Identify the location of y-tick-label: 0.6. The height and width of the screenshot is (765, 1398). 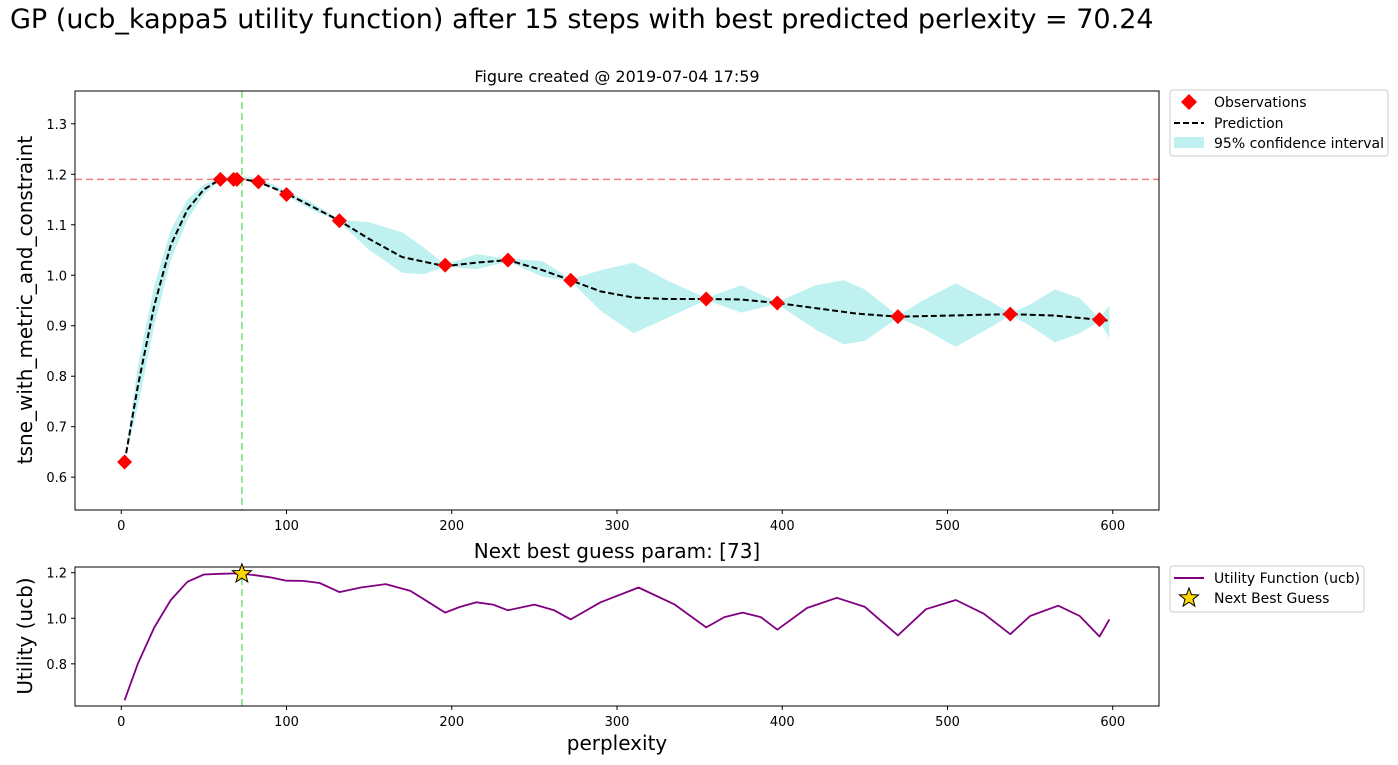
(56, 478).